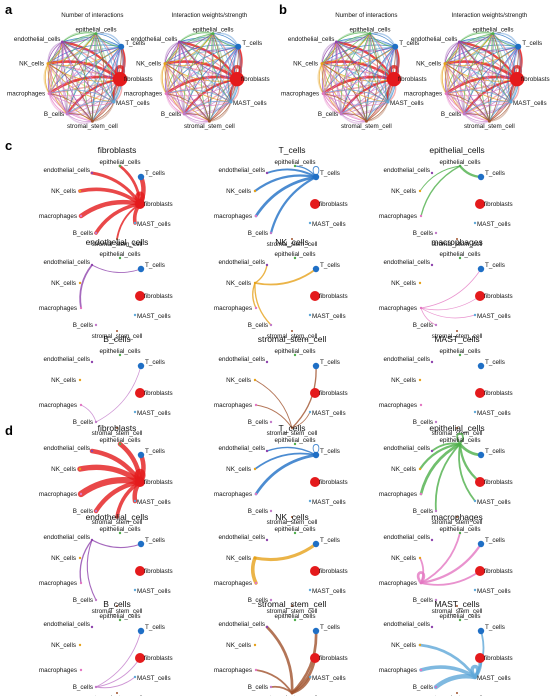 This screenshot has height=696, width=550. What do you see at coordinates (90, 107) in the screenshot?
I see `panel-a-count-edge-mast-cells-to-b-cells` at bounding box center [90, 107].